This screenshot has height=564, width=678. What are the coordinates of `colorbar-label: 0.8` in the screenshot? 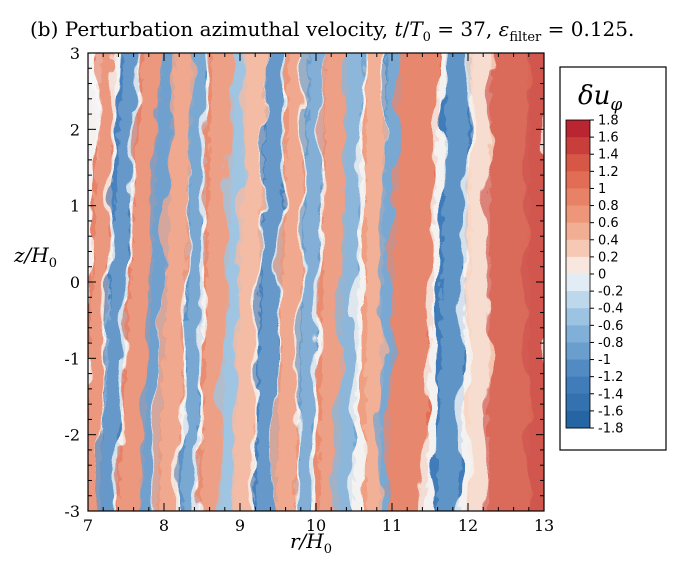 It's located at (608, 206).